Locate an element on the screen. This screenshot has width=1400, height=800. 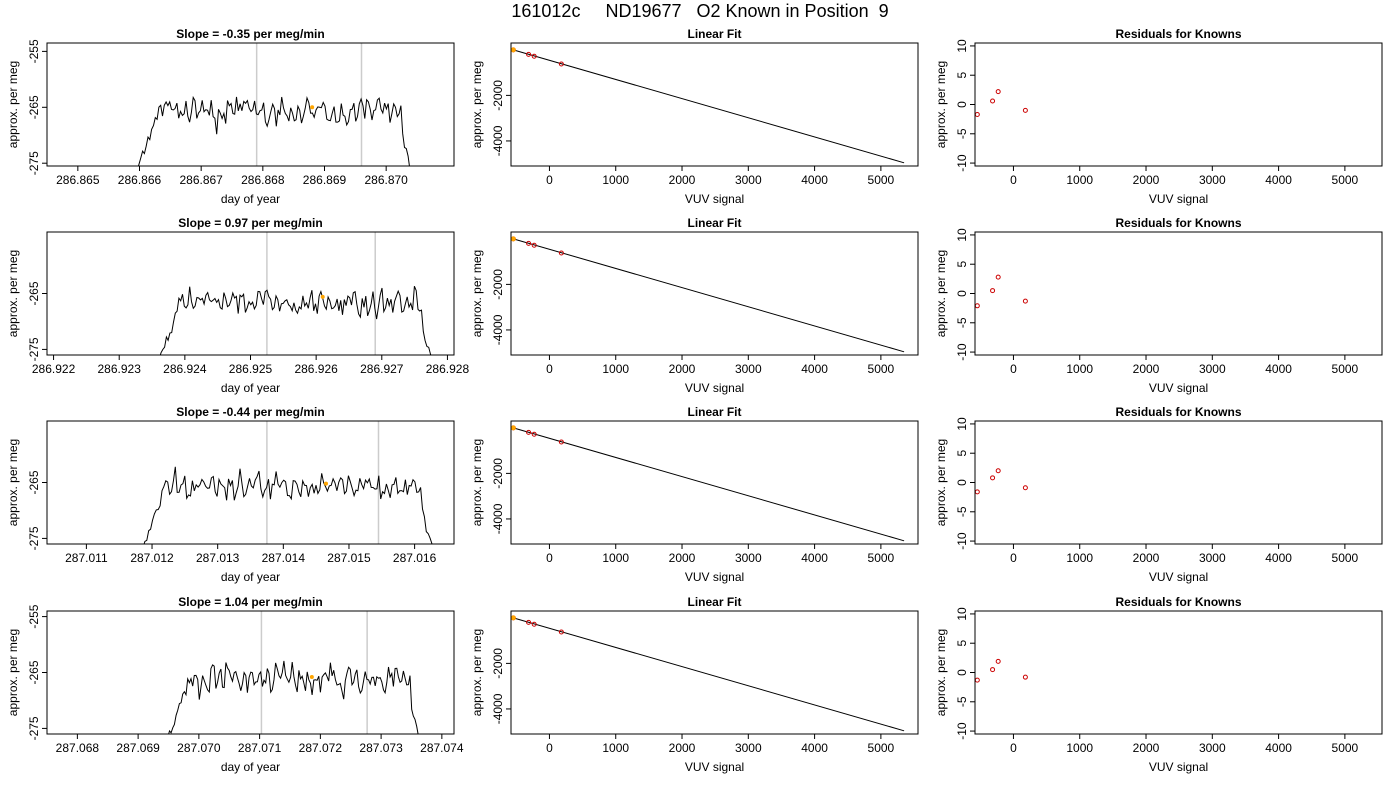
x-tick-label: 287.016 is located at coordinates (415, 558).